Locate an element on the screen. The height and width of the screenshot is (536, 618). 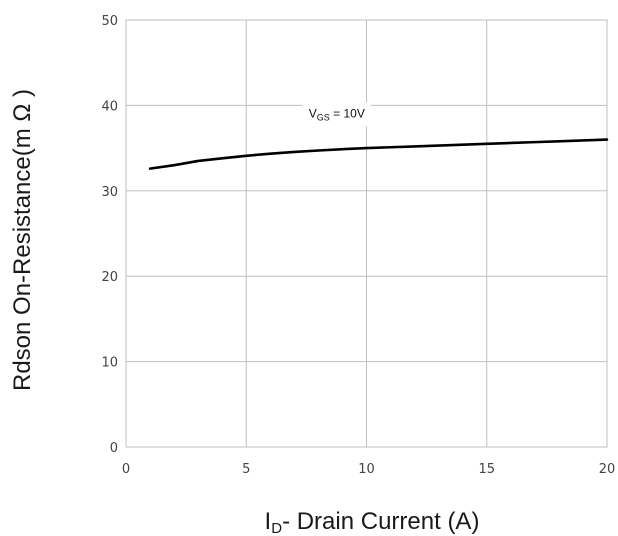
x-axis-title-main: I is located at coordinates (268, 521).